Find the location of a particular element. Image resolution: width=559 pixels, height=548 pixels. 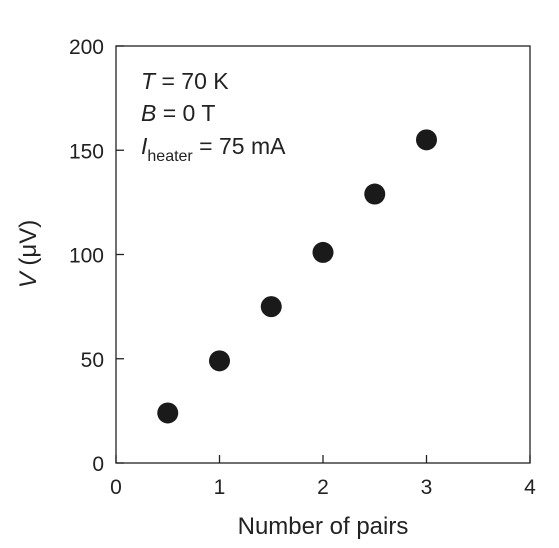

y-tick-label: 150 is located at coordinates (86, 151).